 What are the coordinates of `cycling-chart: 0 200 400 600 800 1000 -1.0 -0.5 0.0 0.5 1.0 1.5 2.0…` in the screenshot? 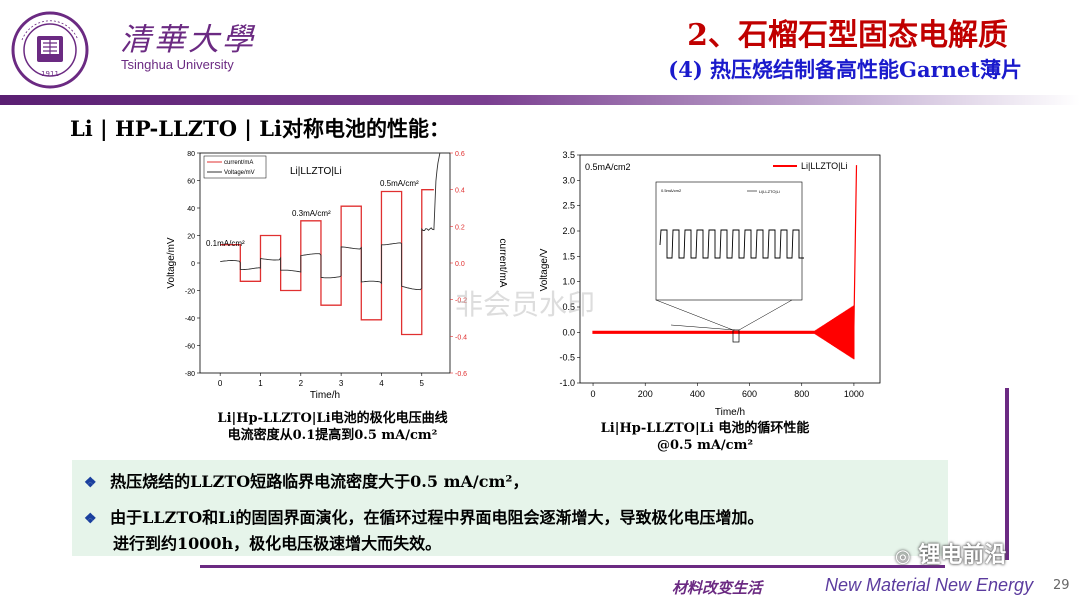 It's located at (710, 284).